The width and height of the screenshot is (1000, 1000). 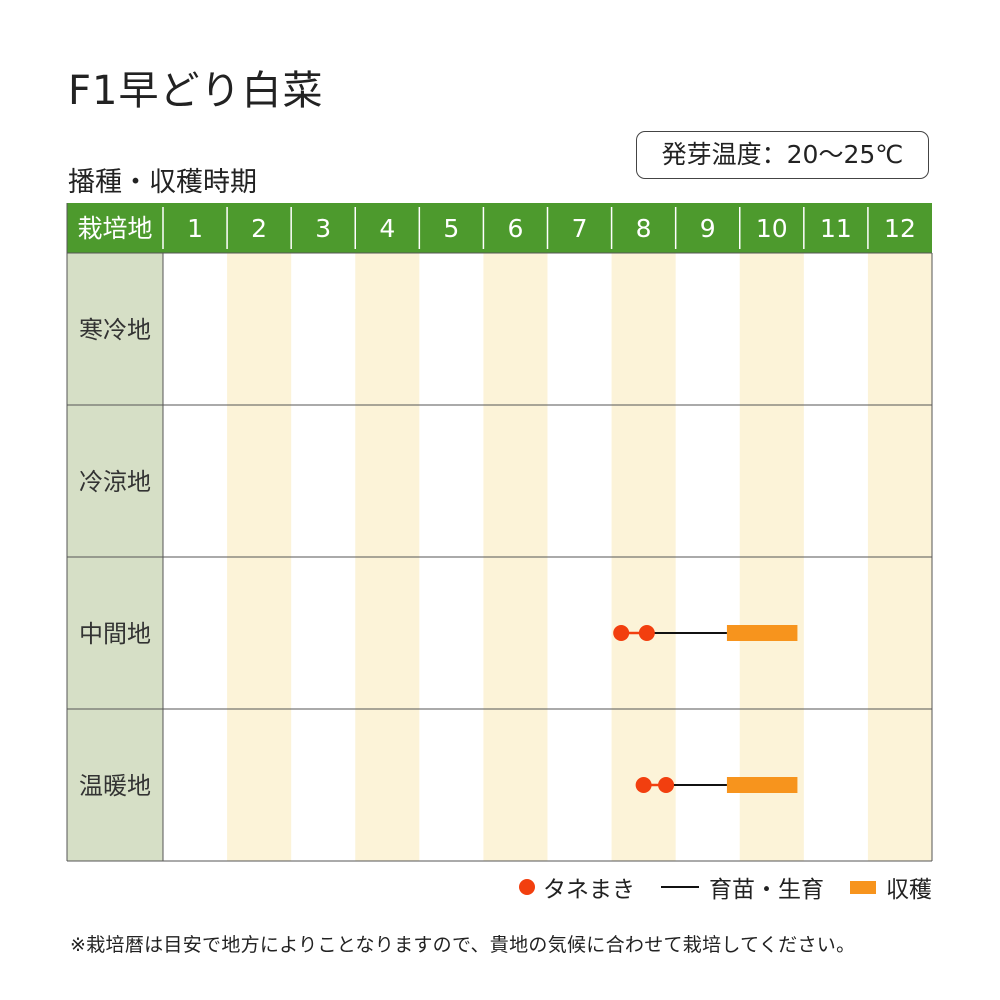 I want to click on month-label: 2, so click(x=259, y=228).